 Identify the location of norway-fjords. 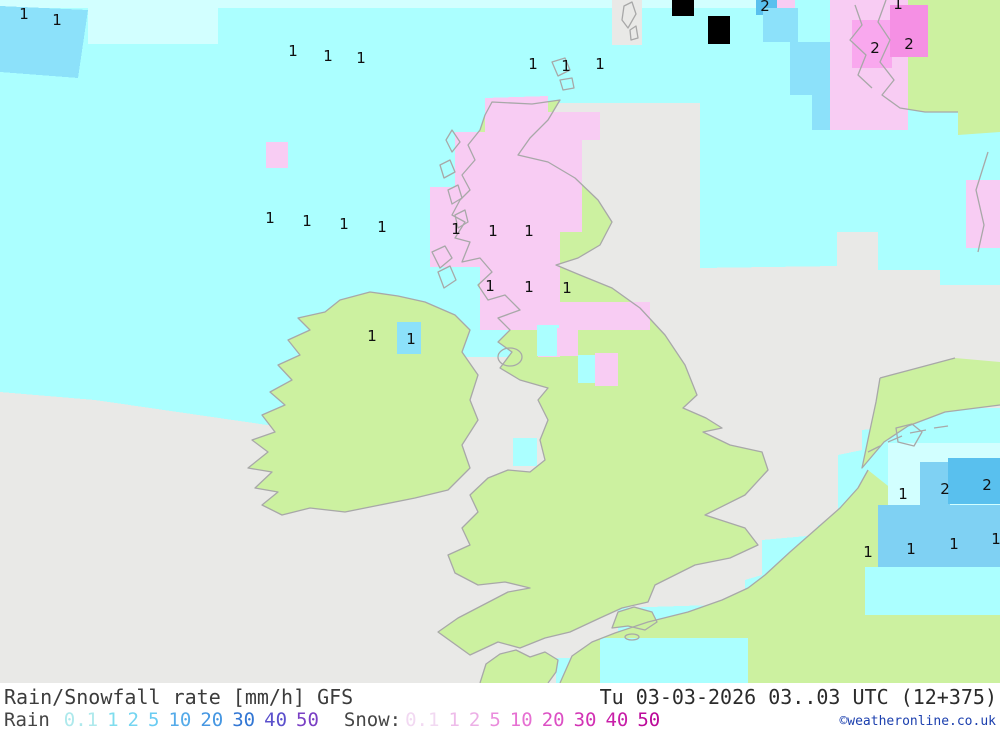
(861, 46).